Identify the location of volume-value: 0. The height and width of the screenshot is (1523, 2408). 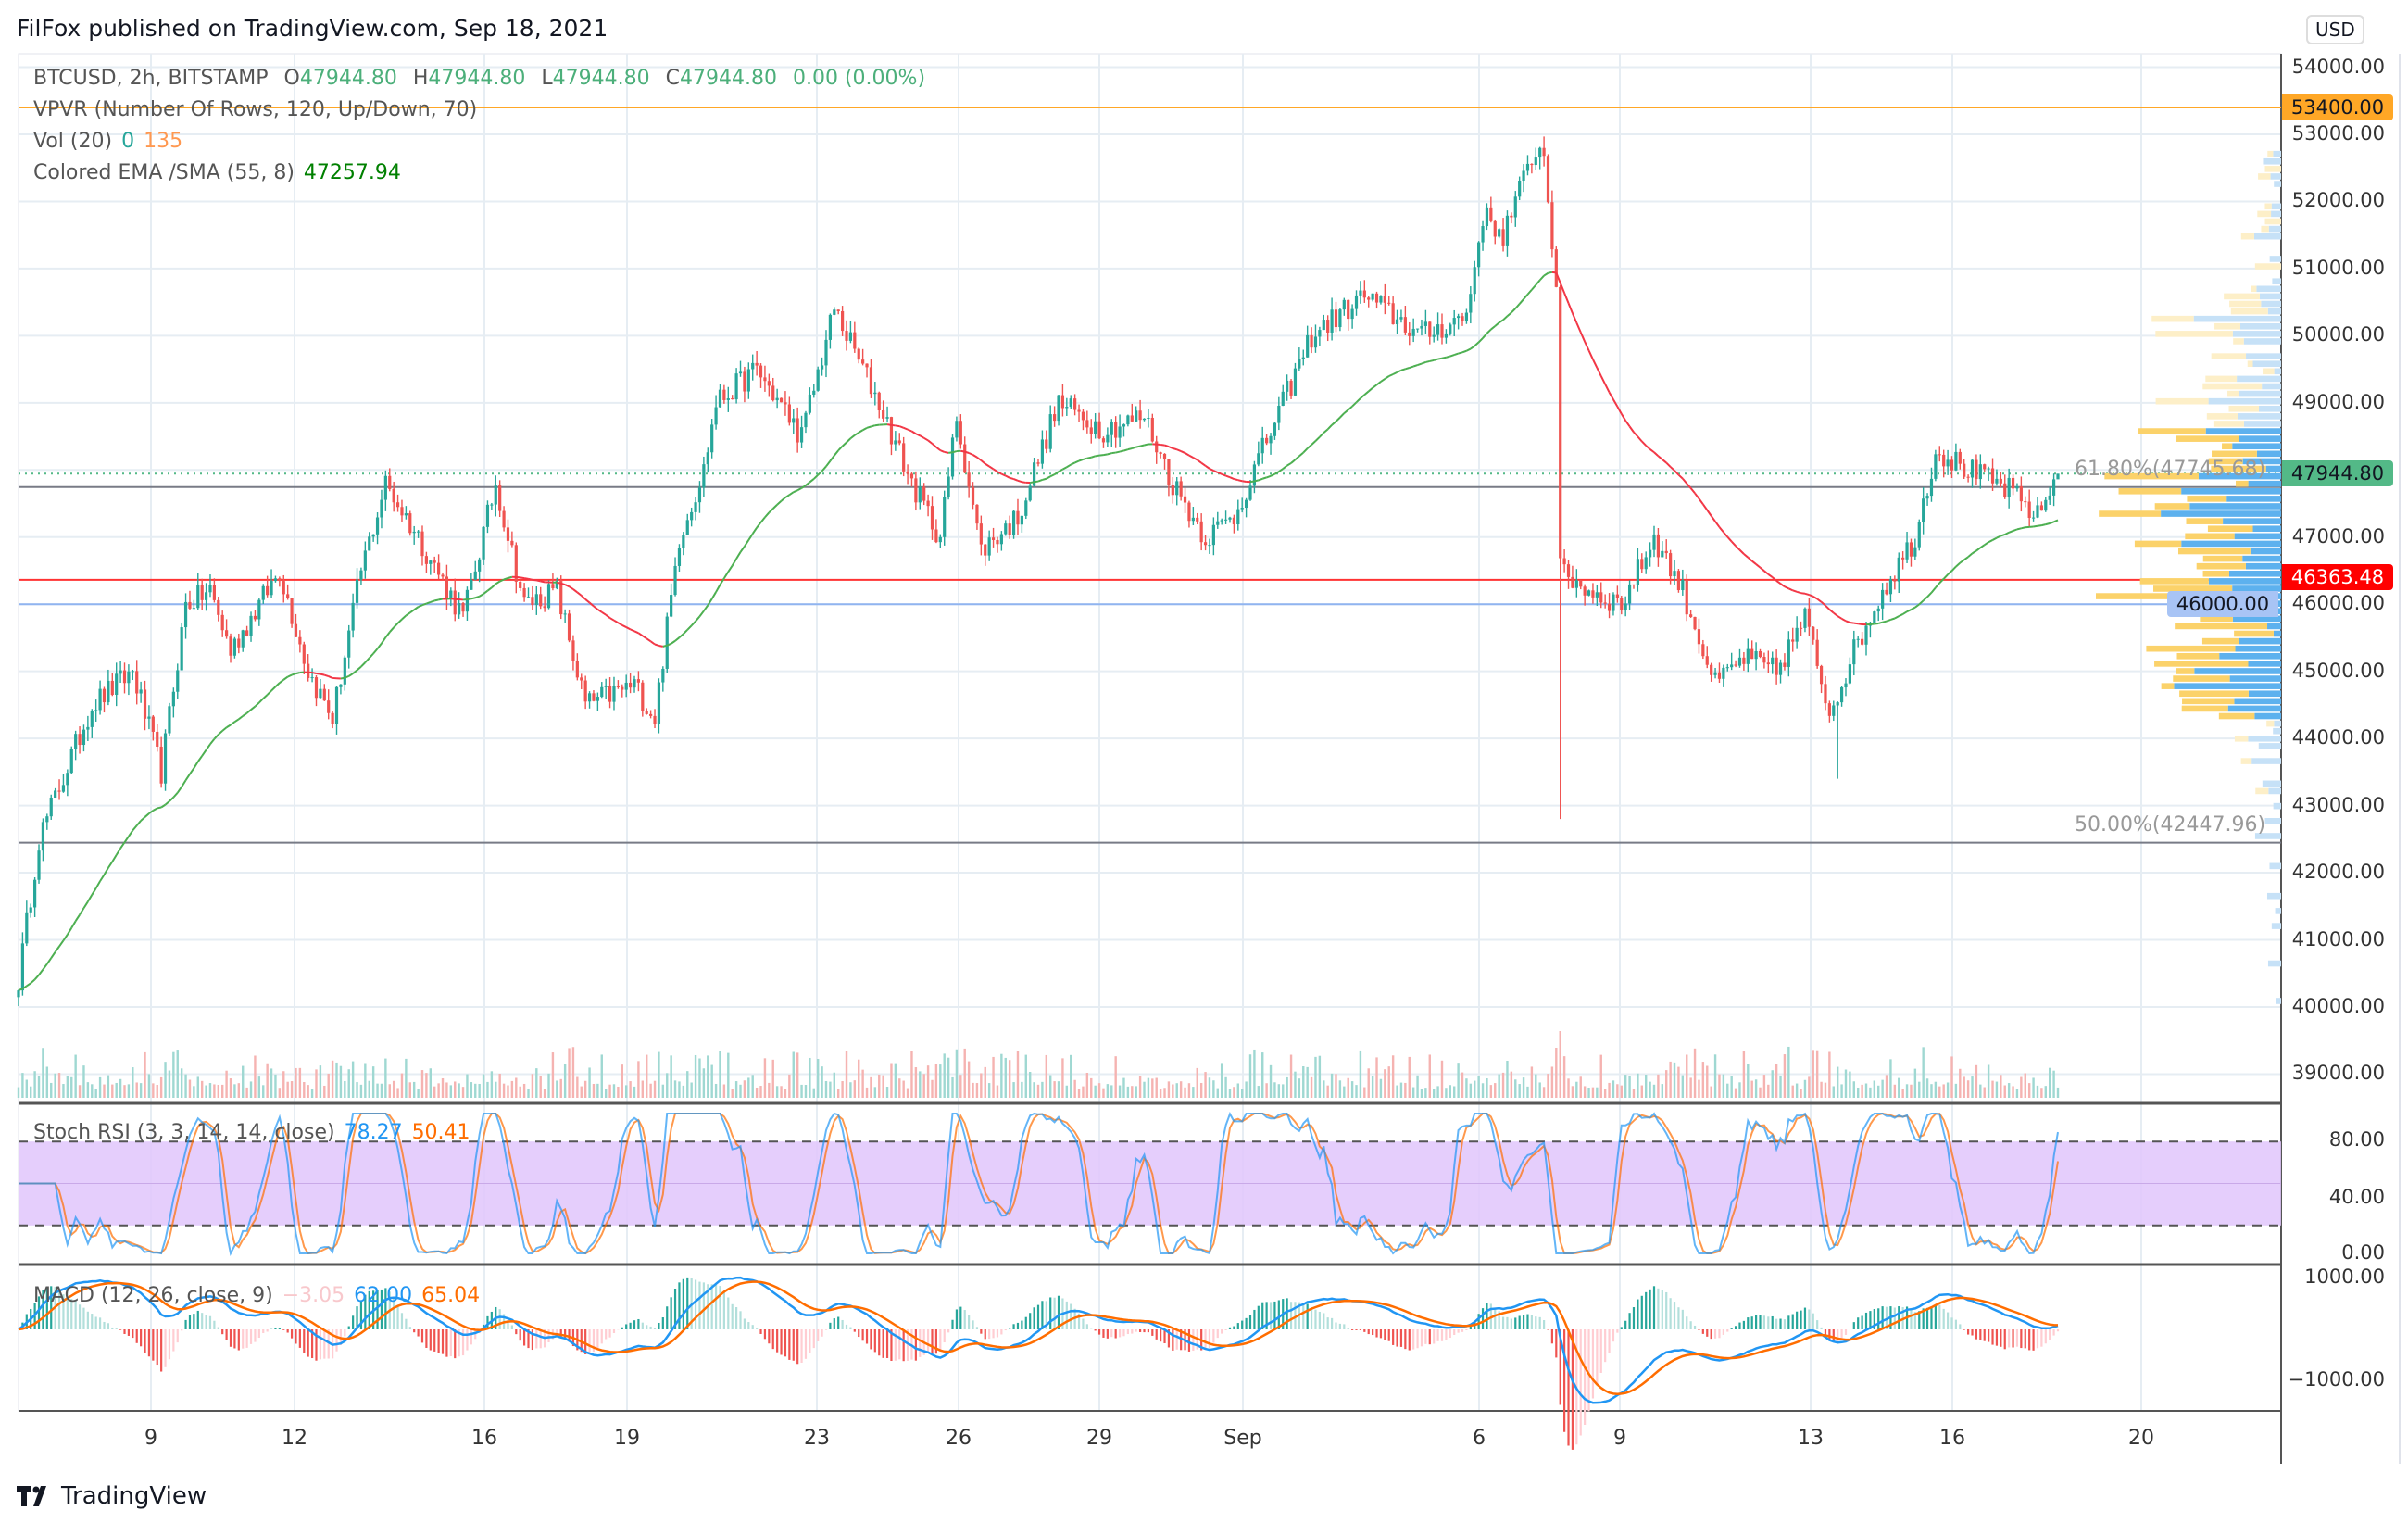
(128, 141).